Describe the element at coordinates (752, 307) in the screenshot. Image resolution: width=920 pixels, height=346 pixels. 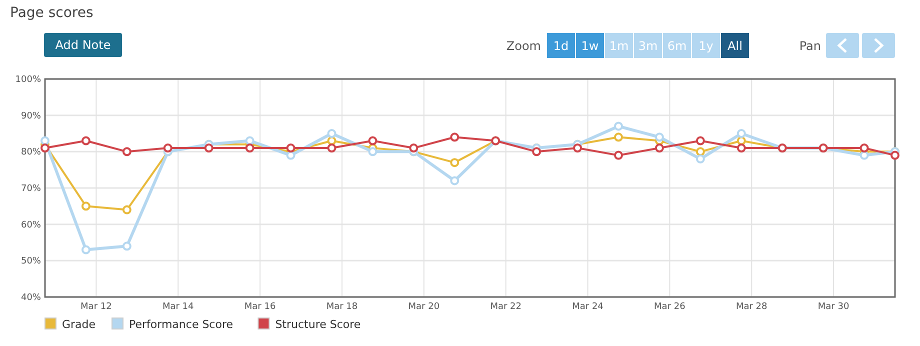
I see `x-tick-label: Mar 28` at that location.